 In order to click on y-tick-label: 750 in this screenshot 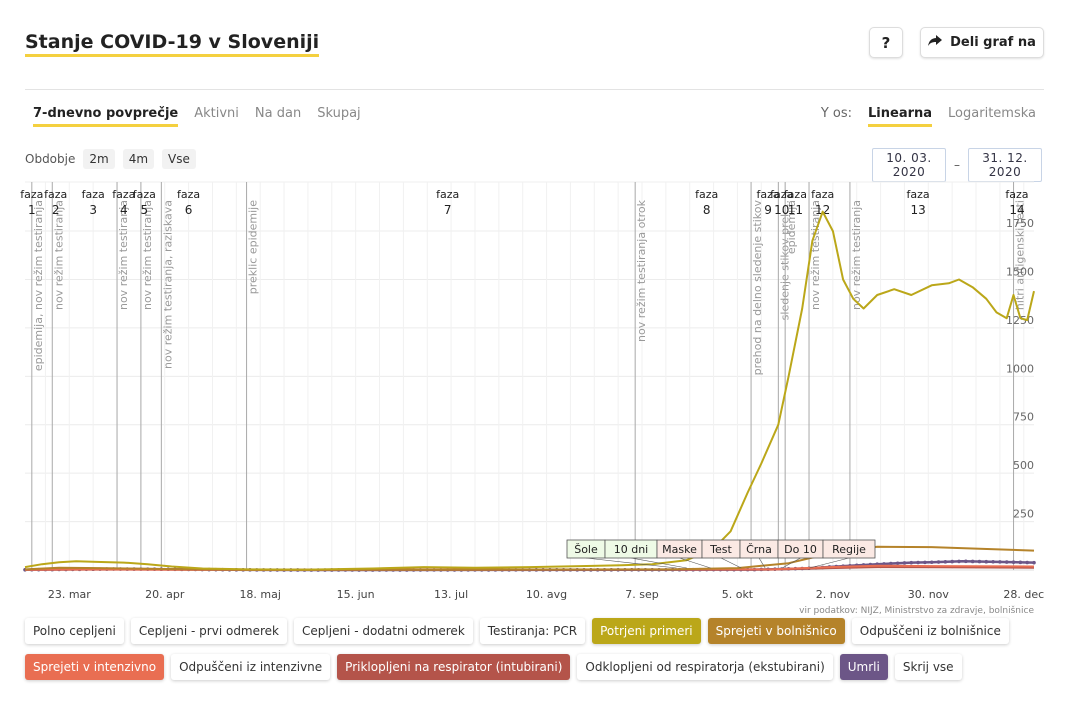, I will do `click(1023, 417)`.